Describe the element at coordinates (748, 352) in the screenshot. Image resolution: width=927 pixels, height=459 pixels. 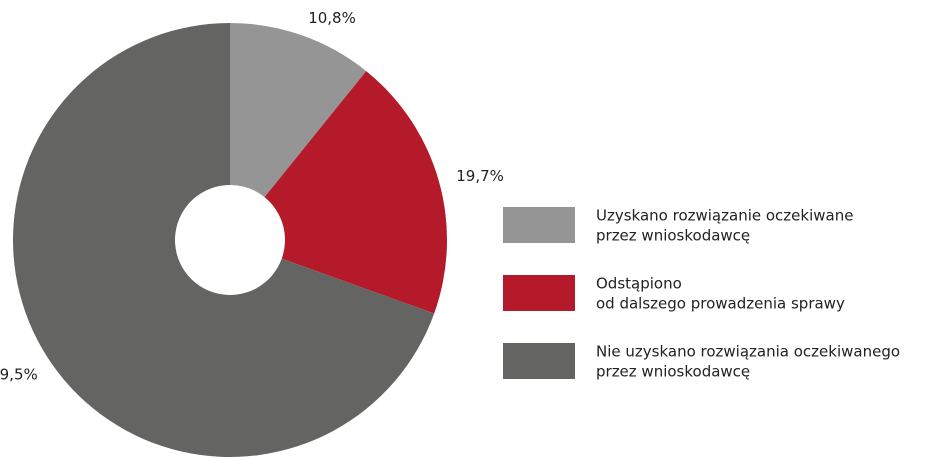
I see `legend-label: Nie uzyskano rozwiązania oczekiwanego` at that location.